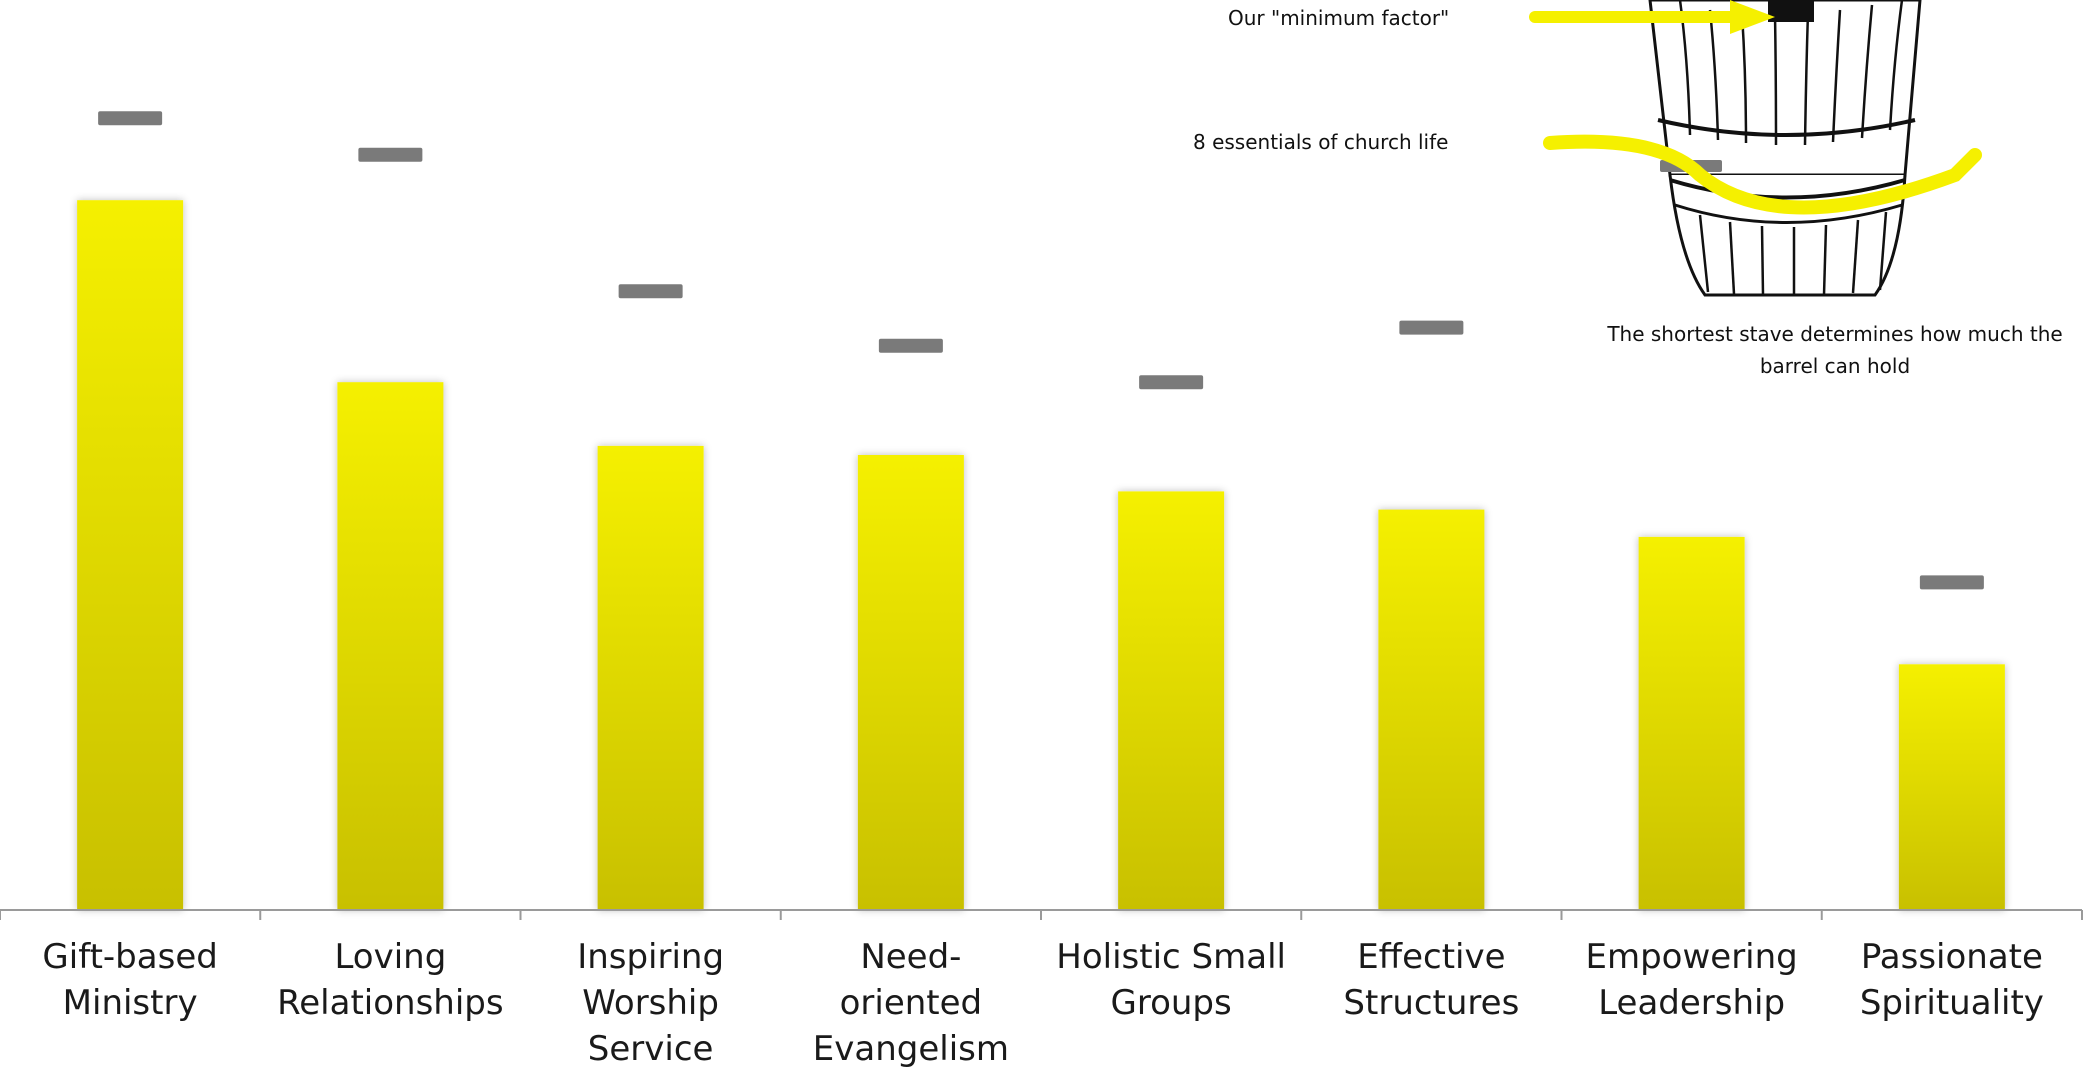 Image resolution: width=2089 pixels, height=1072 pixels. I want to click on category-label: Inspiring Worship Service, so click(651, 1003).